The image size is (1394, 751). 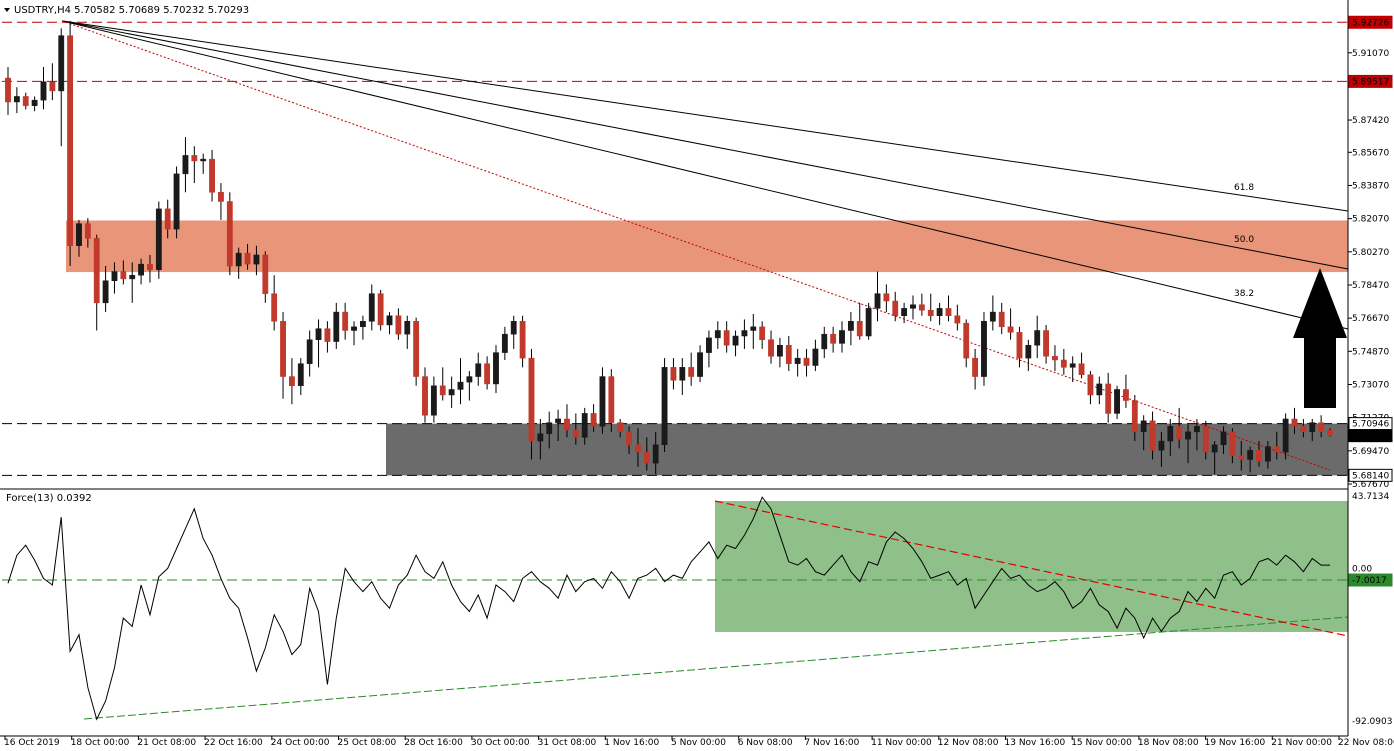 I want to click on price-tick-label: 5.74870, so click(x=1370, y=352).